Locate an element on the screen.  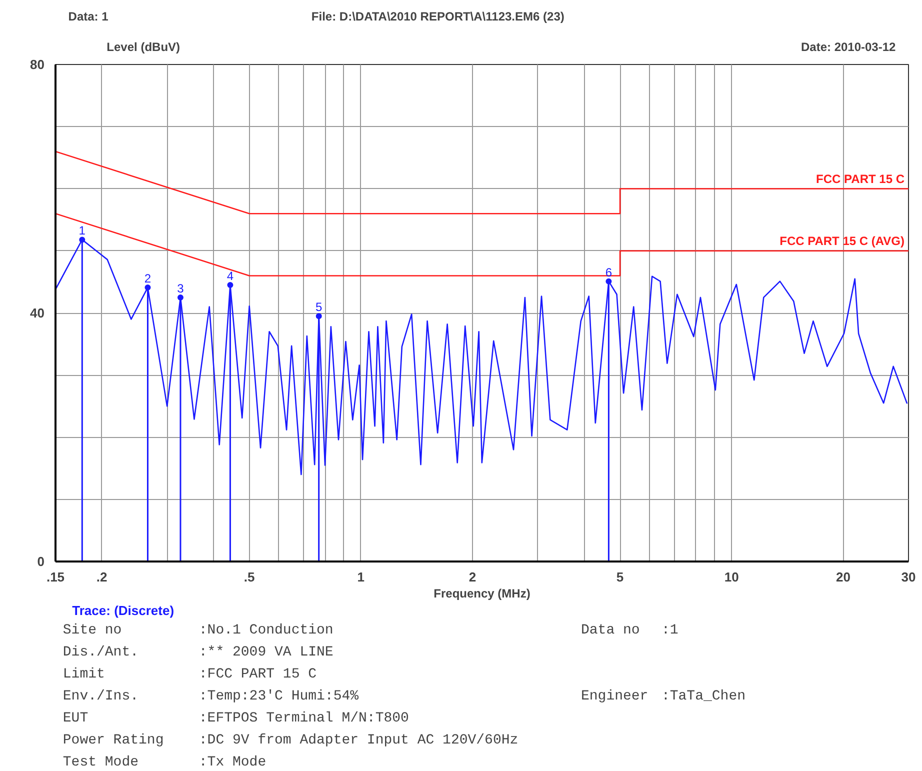
y-tick-label: 0 is located at coordinates (41, 561).